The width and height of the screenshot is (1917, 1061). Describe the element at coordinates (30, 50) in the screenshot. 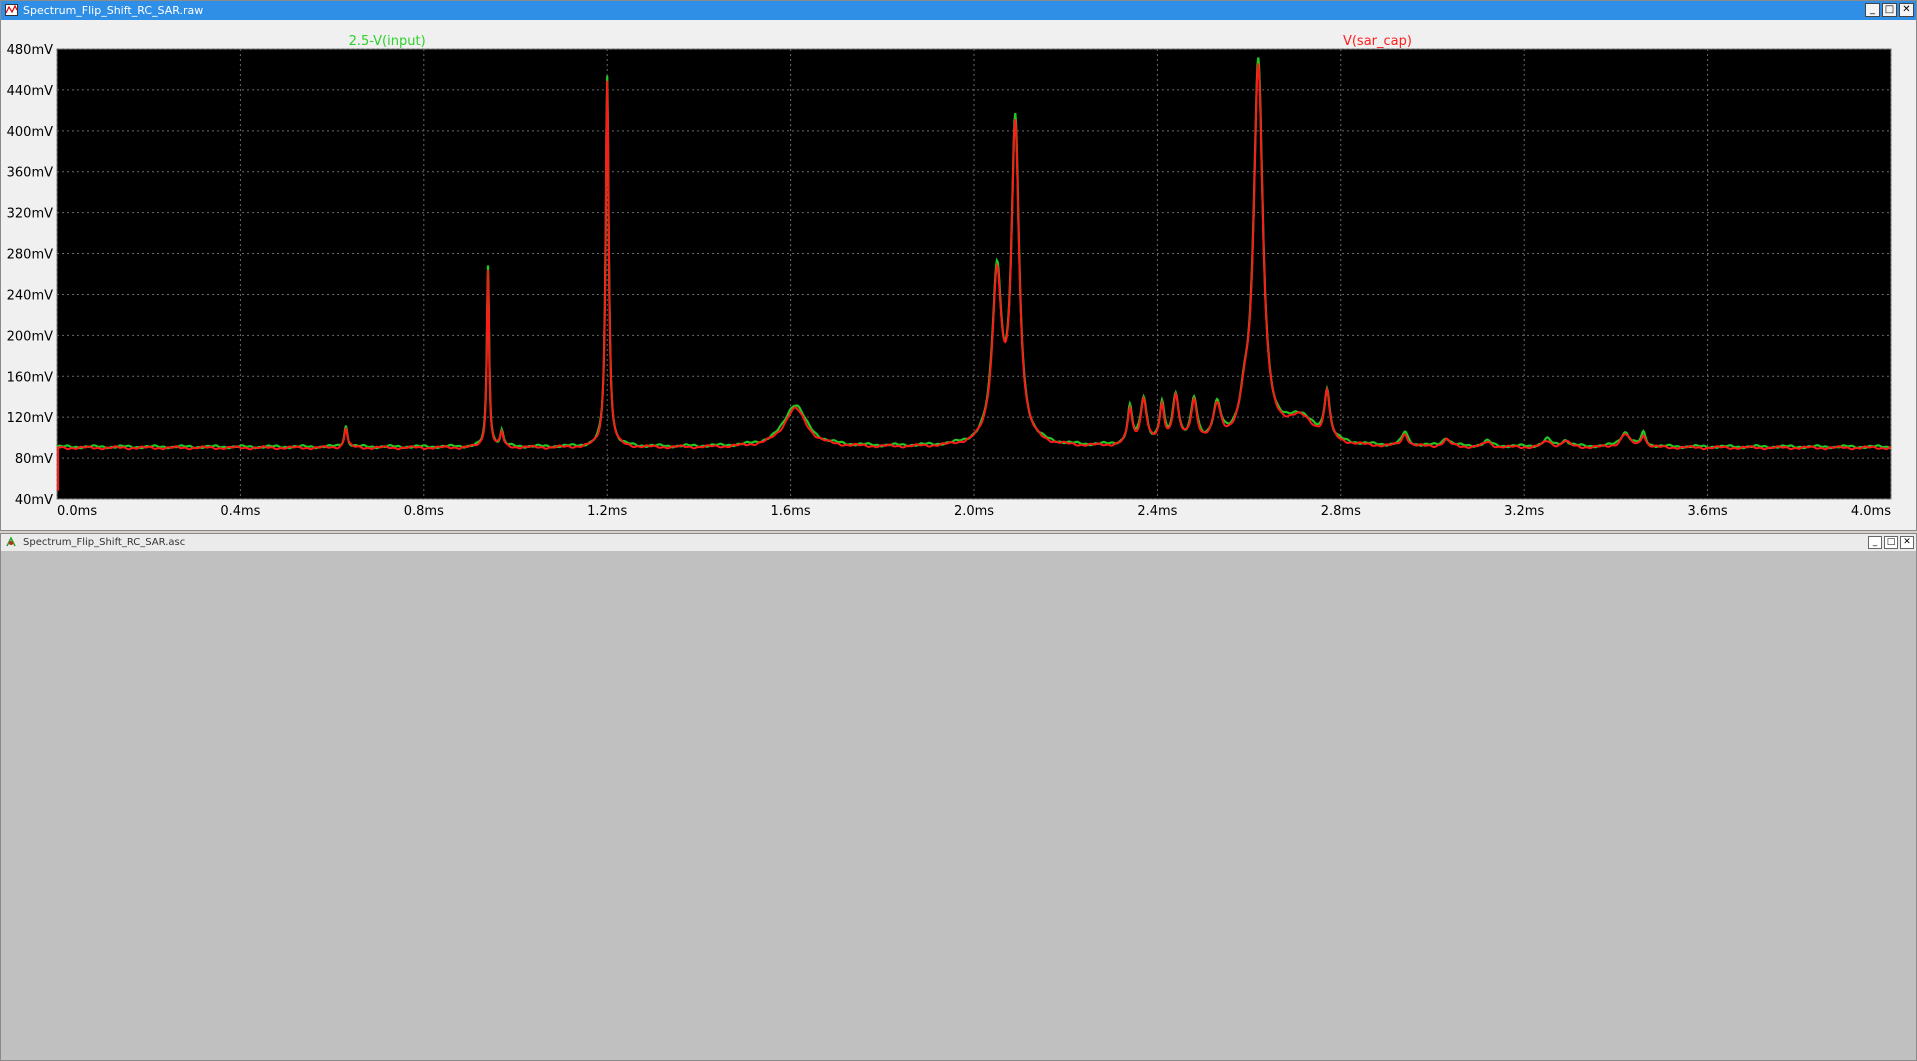

I see `y-tick-label: 480mV` at that location.